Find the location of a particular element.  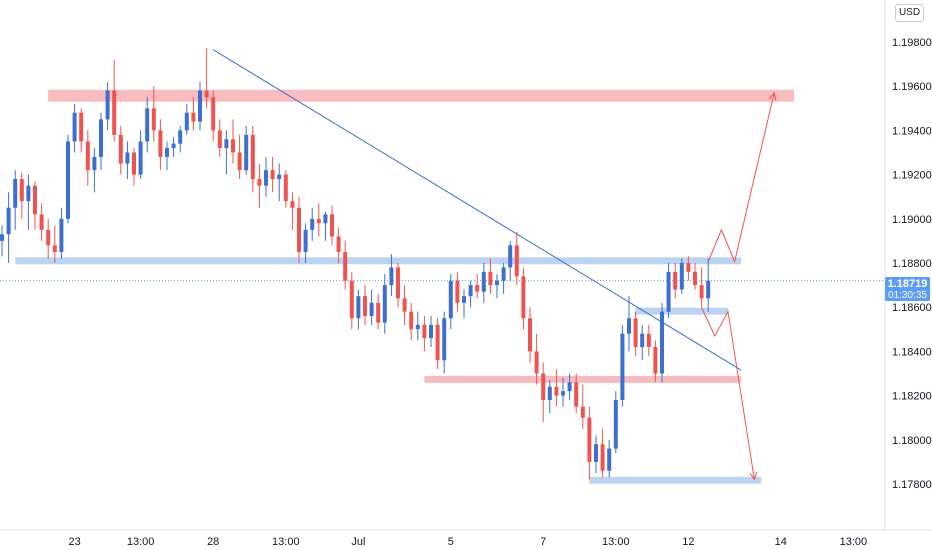

price-tick-label: 1.19400 is located at coordinates (912, 131).